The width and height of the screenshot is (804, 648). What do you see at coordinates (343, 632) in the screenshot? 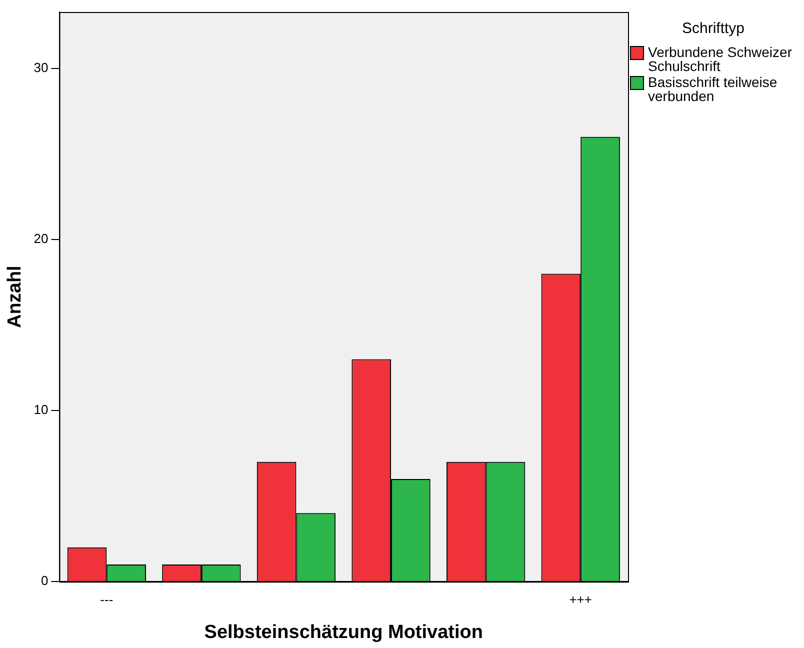
I see `x-axis-title: Selbsteinschätzung Motivation` at bounding box center [343, 632].